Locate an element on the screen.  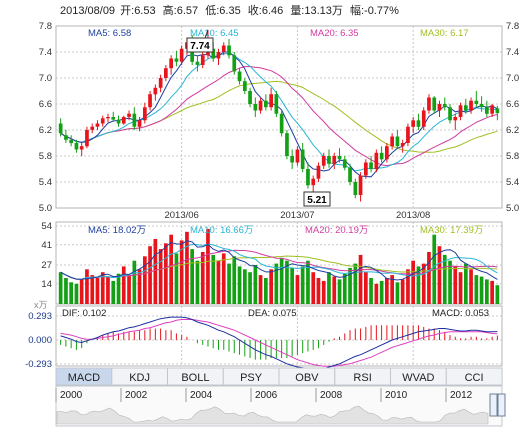
dif-legend: DIF: 0.102 is located at coordinates (84, 313).